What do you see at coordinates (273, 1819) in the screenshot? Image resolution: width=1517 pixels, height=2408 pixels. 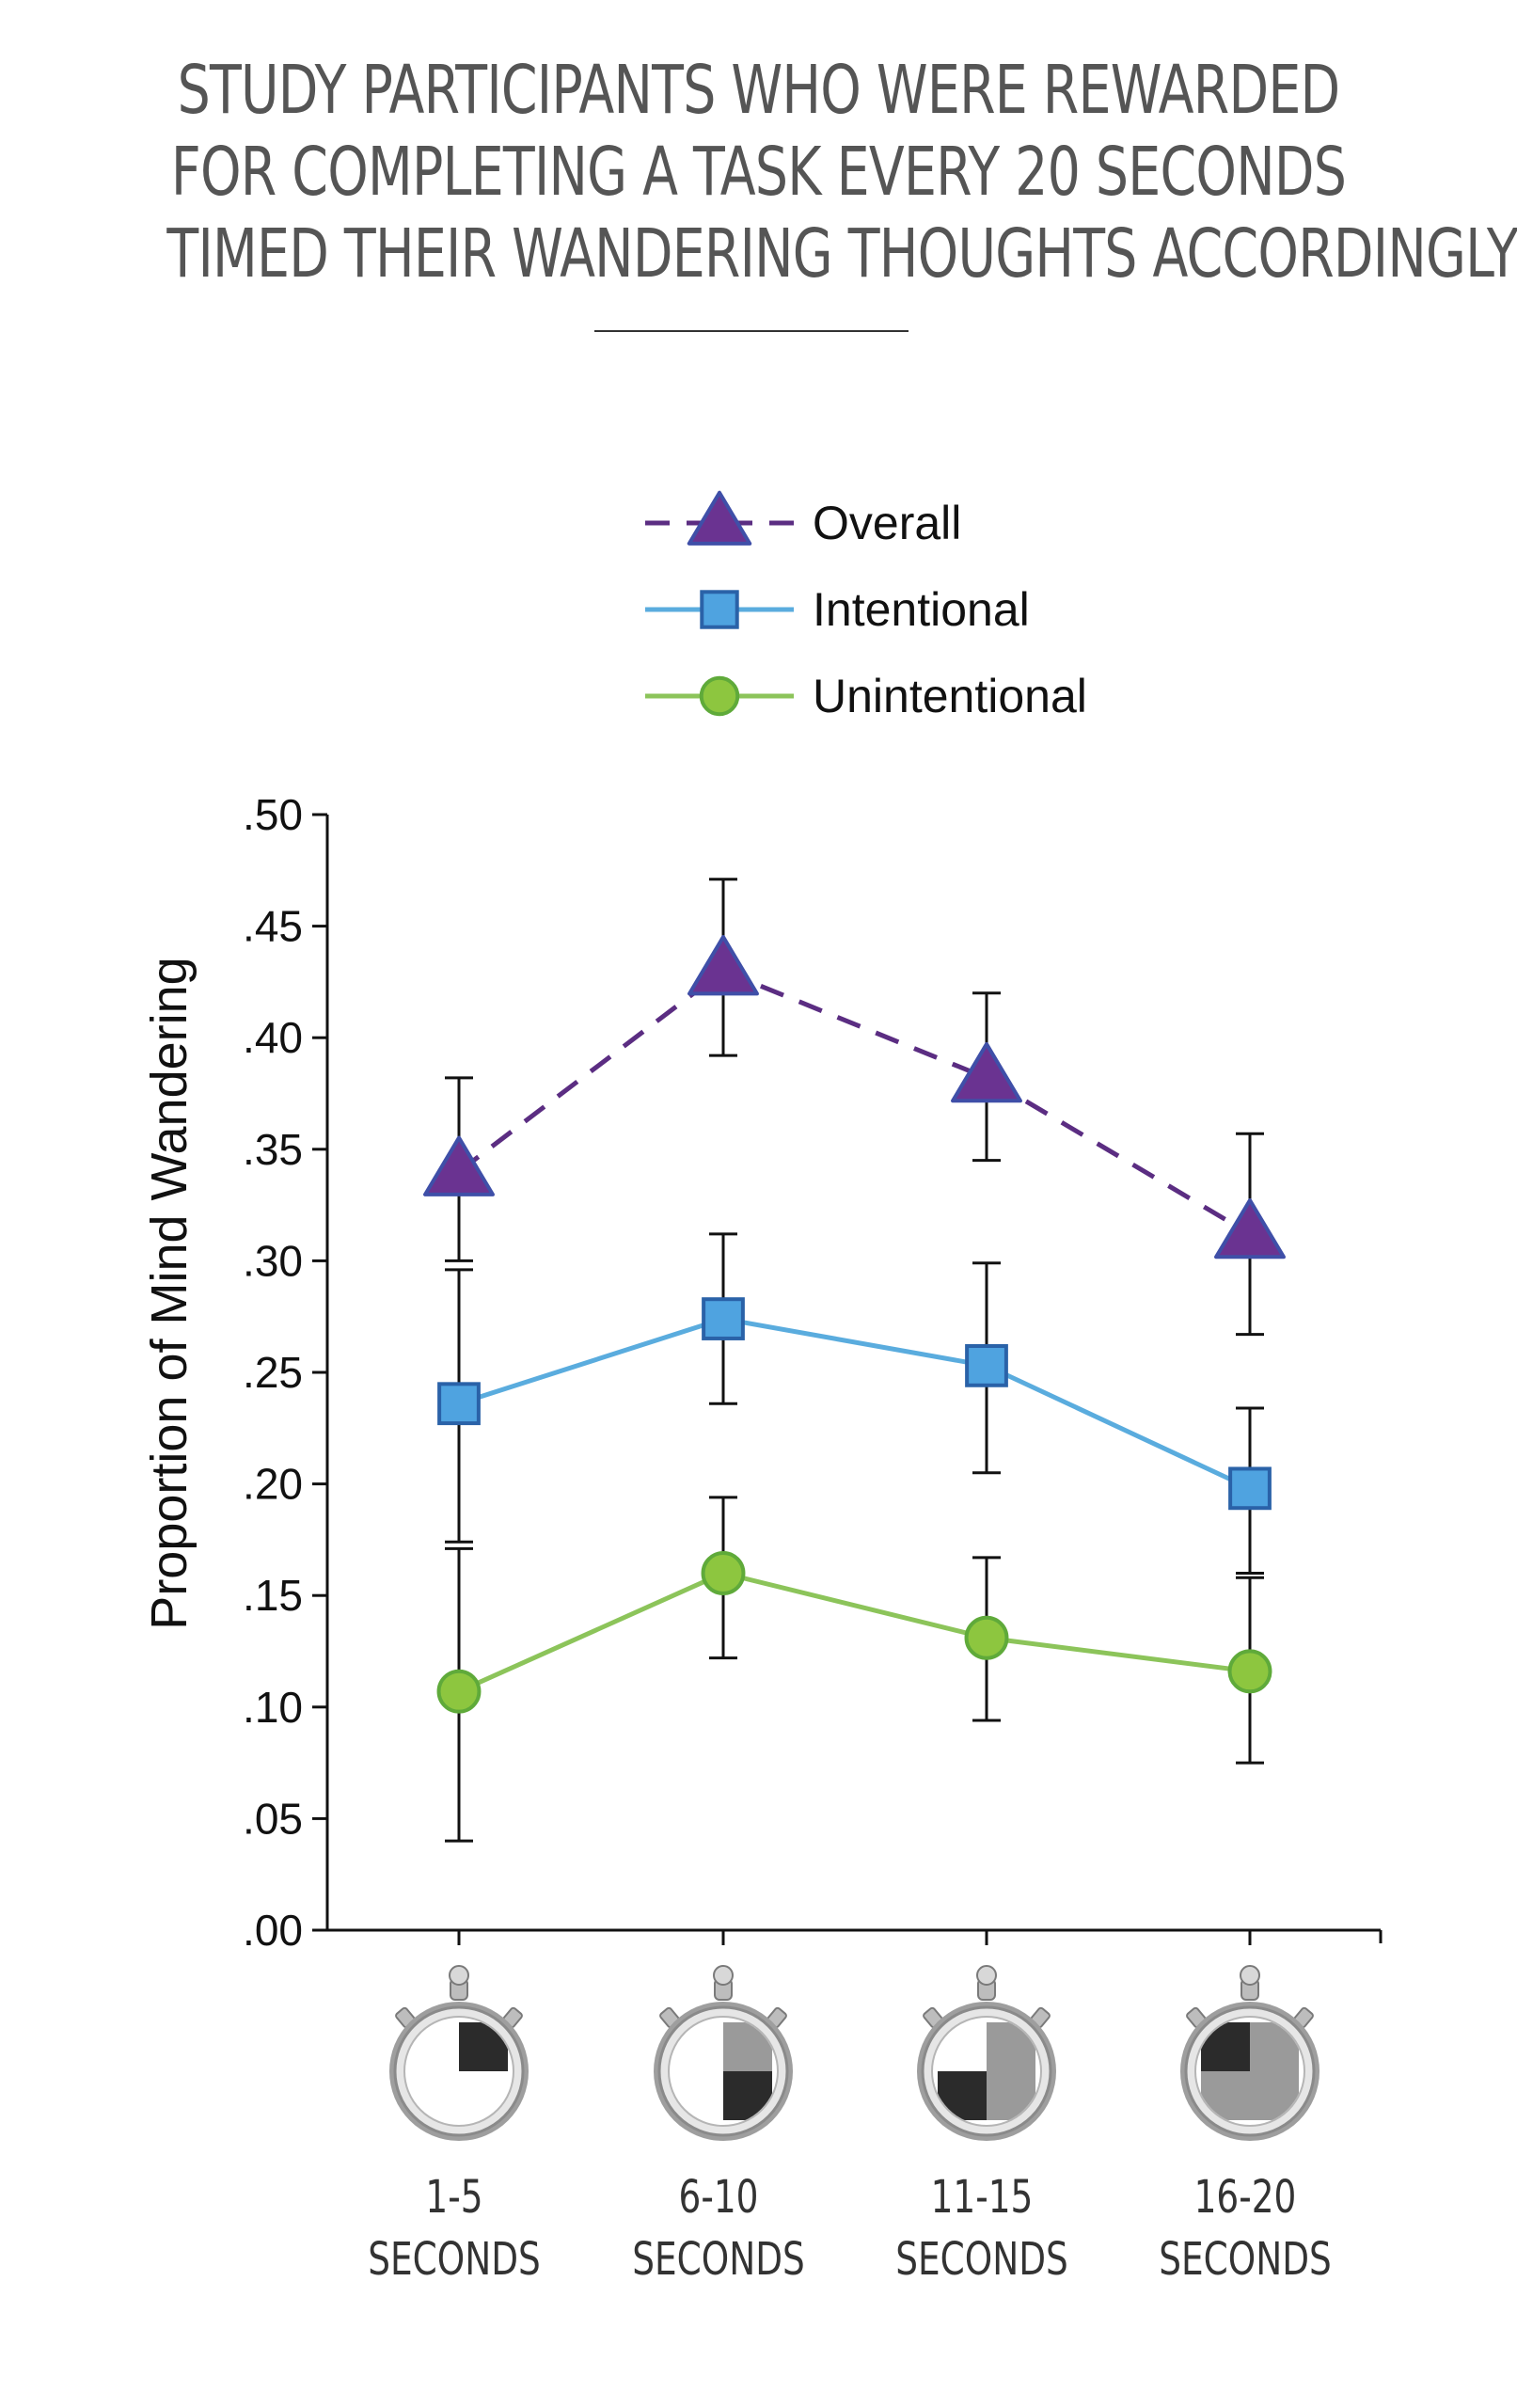 I see `y-tick-label: .05` at bounding box center [273, 1819].